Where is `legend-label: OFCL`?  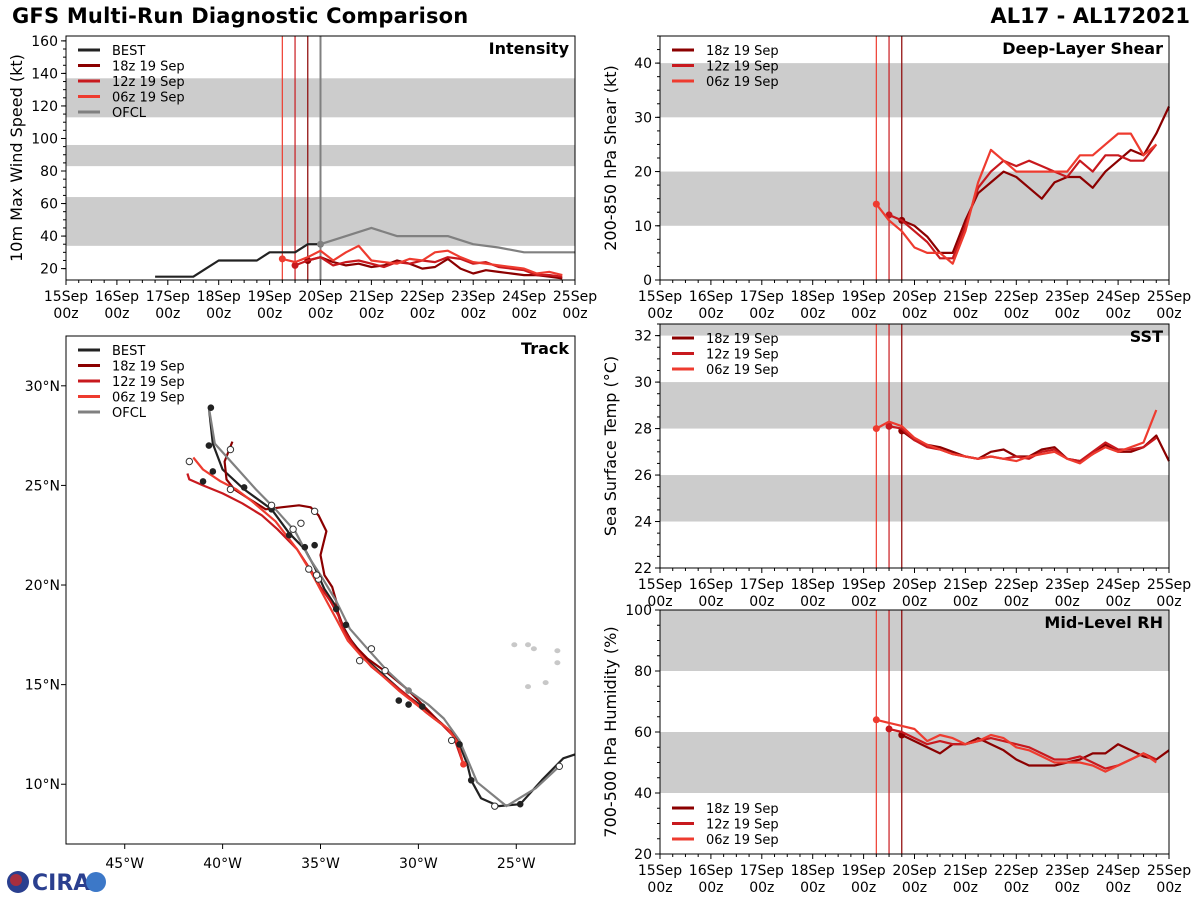 legend-label: OFCL is located at coordinates (129, 113).